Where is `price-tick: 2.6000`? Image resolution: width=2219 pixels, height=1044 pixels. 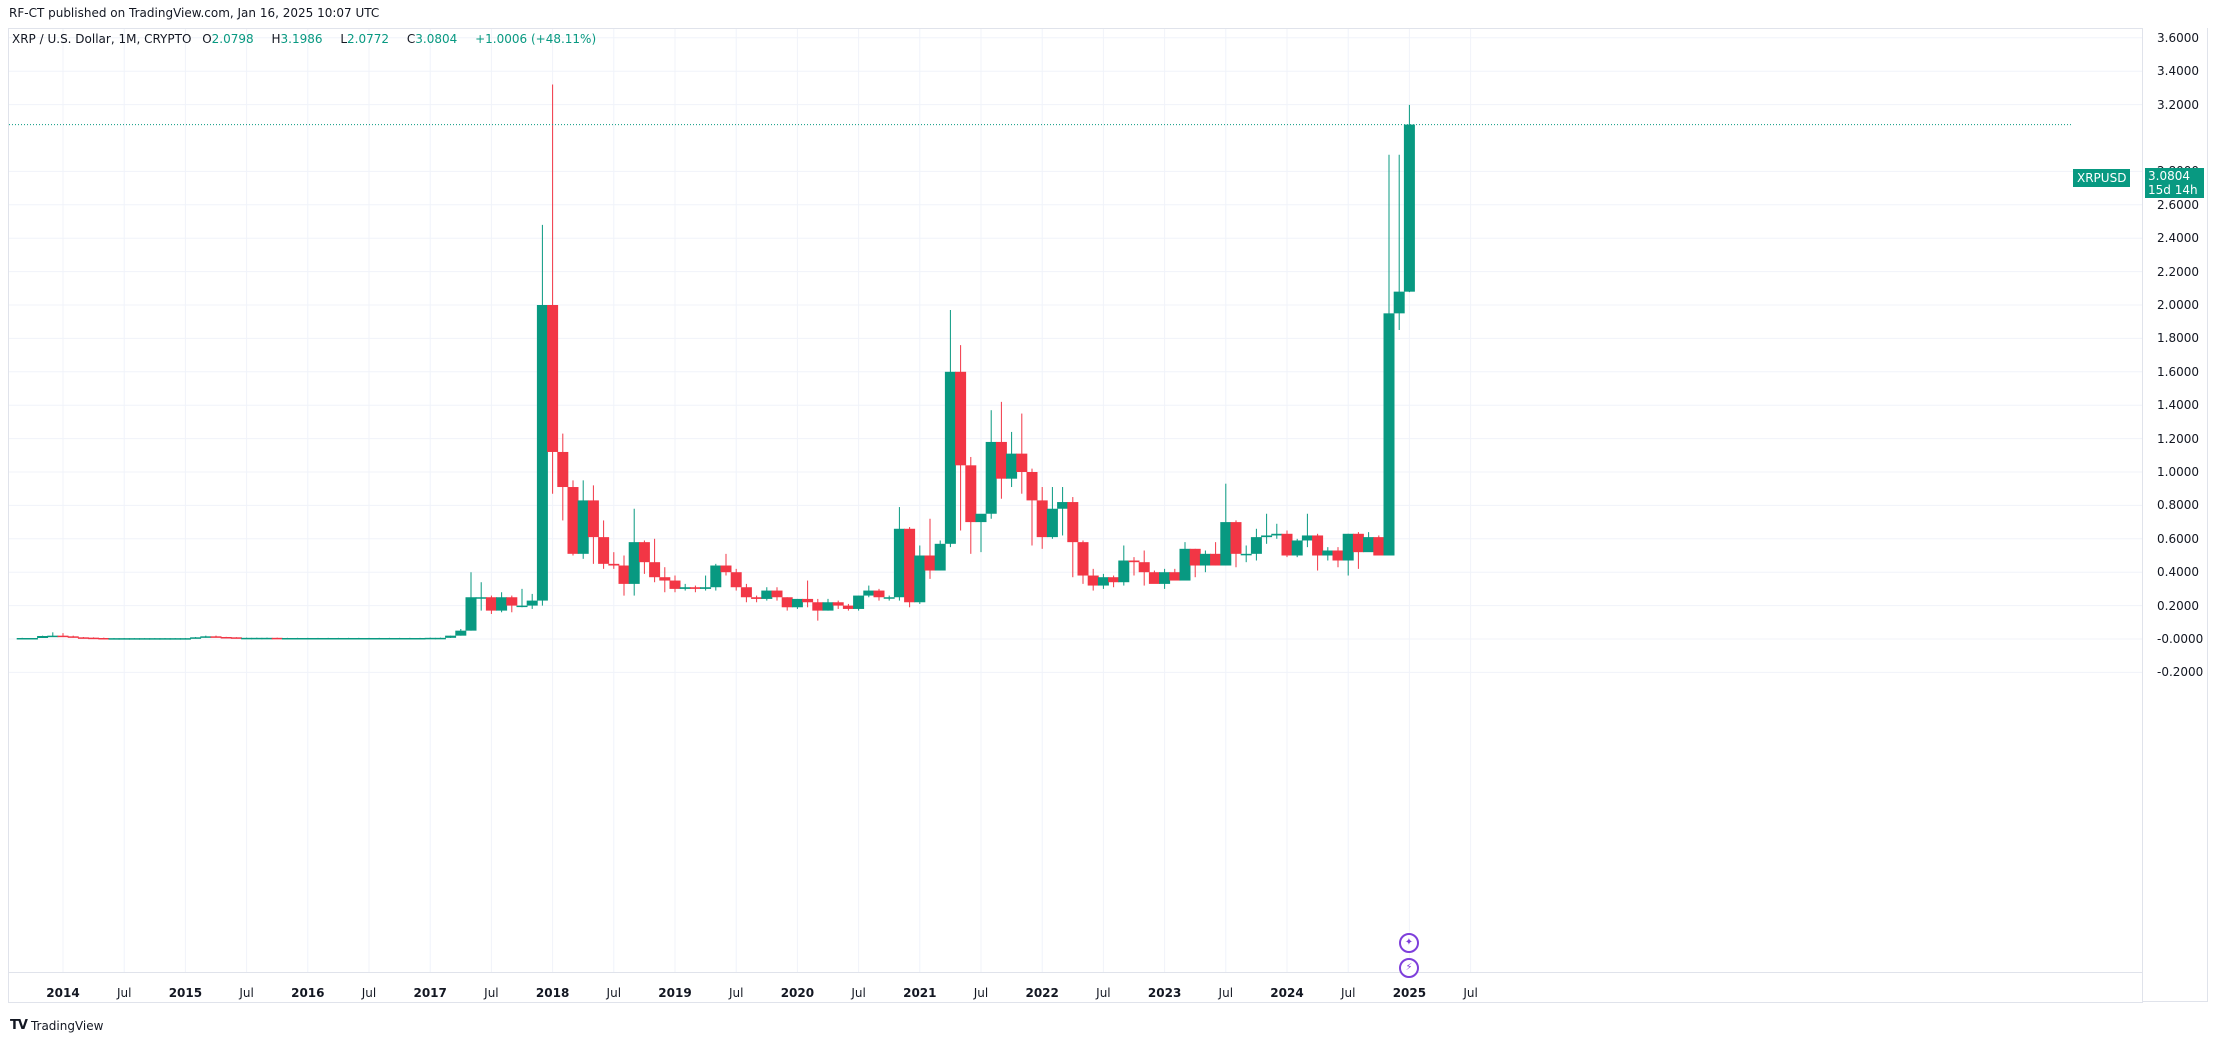 price-tick: 2.6000 is located at coordinates (2178, 204).